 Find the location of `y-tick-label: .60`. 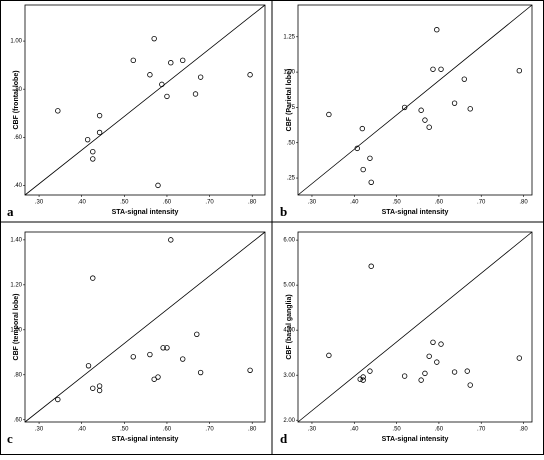

y-tick-label: .60 is located at coordinates (18, 138).